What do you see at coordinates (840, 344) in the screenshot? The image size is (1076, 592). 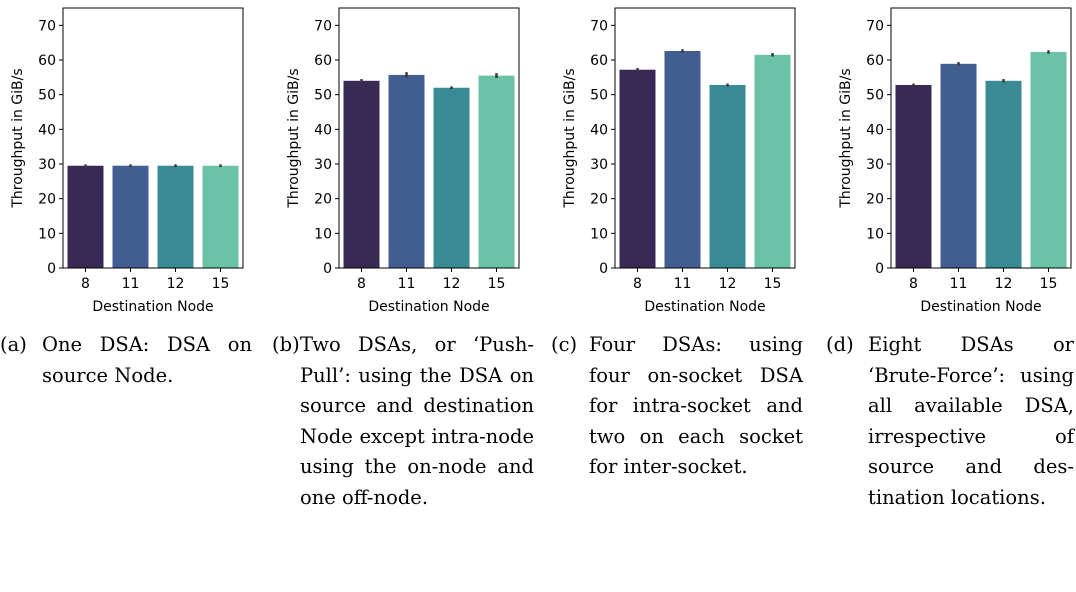 I see `caption-tag: (d)` at bounding box center [840, 344].